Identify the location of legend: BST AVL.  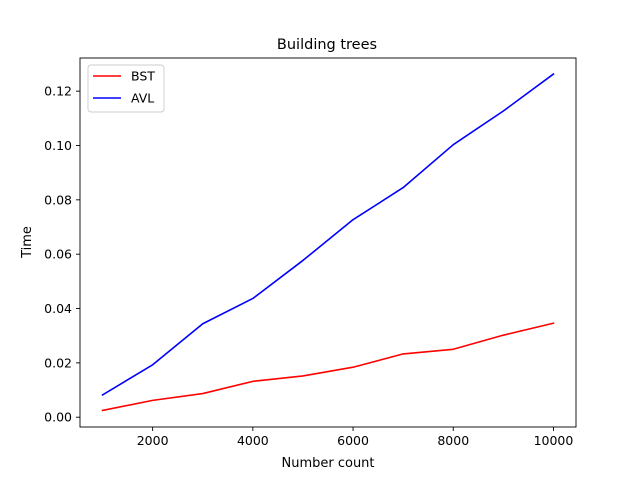
(126, 88).